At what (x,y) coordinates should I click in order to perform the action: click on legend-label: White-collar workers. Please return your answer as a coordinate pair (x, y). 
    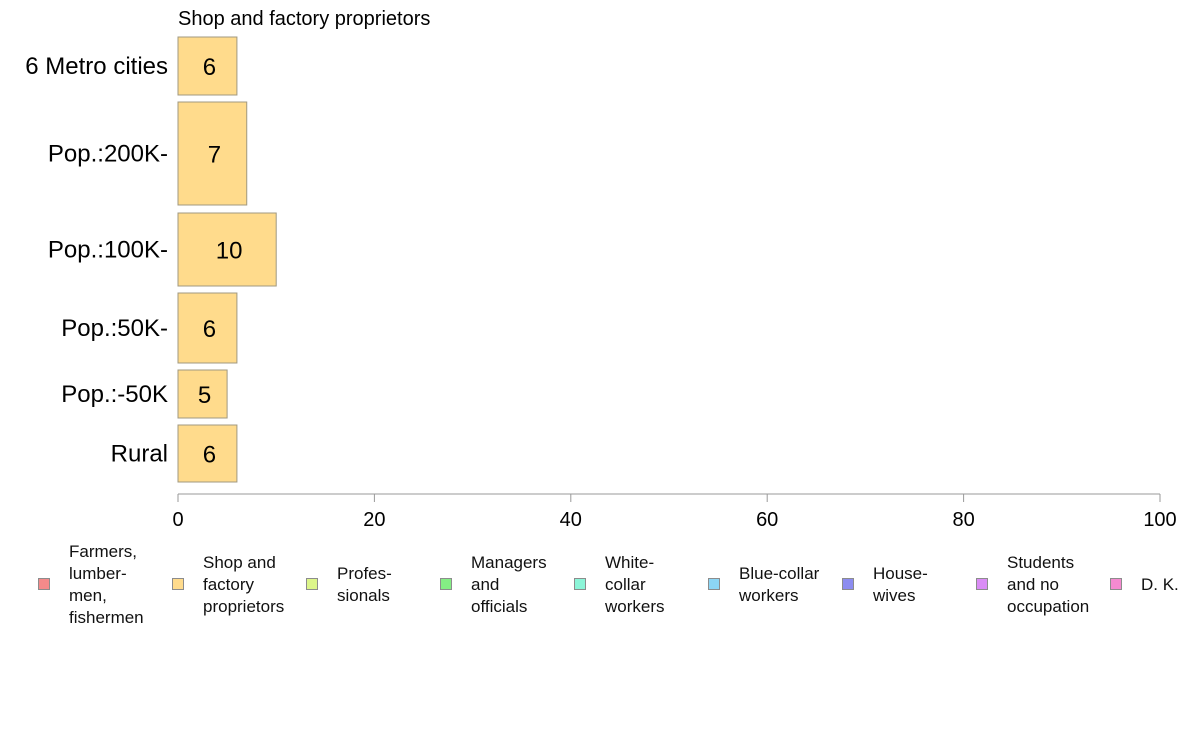
    Looking at the image, I should click on (635, 584).